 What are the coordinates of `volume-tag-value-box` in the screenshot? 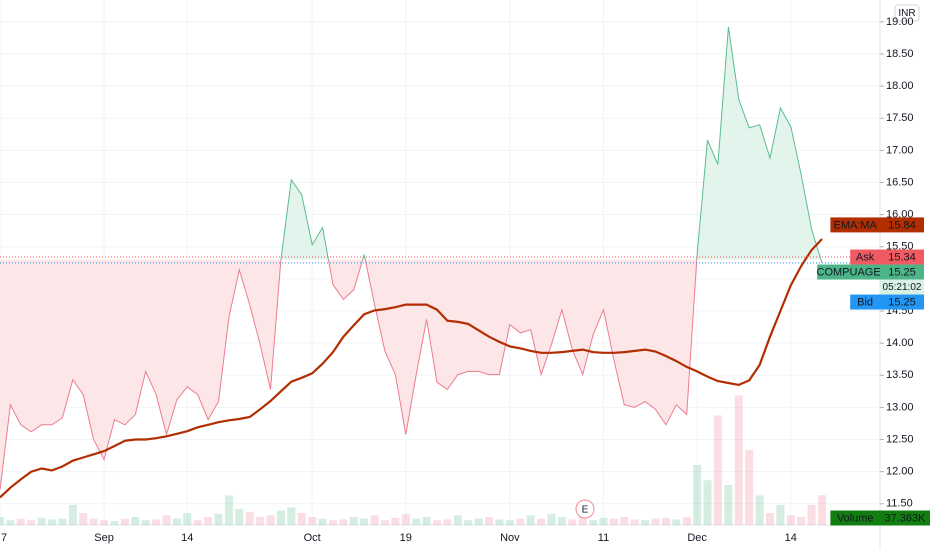 It's located at (905, 518).